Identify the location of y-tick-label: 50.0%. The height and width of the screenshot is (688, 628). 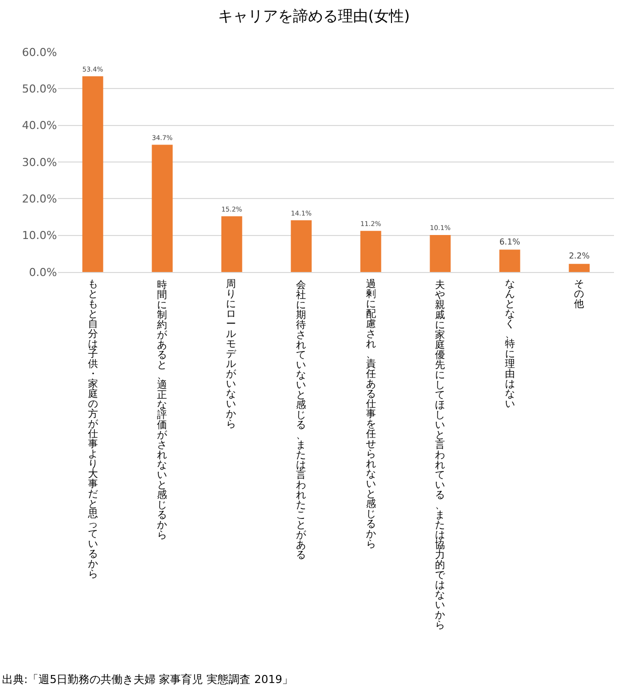
(39, 89).